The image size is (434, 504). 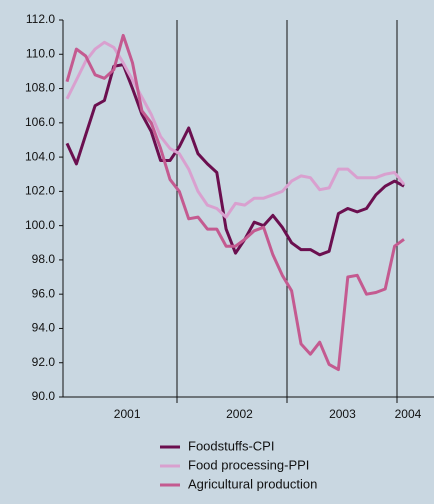 What do you see at coordinates (252, 483) in the screenshot?
I see `legend-label: Agricultural production` at bounding box center [252, 483].